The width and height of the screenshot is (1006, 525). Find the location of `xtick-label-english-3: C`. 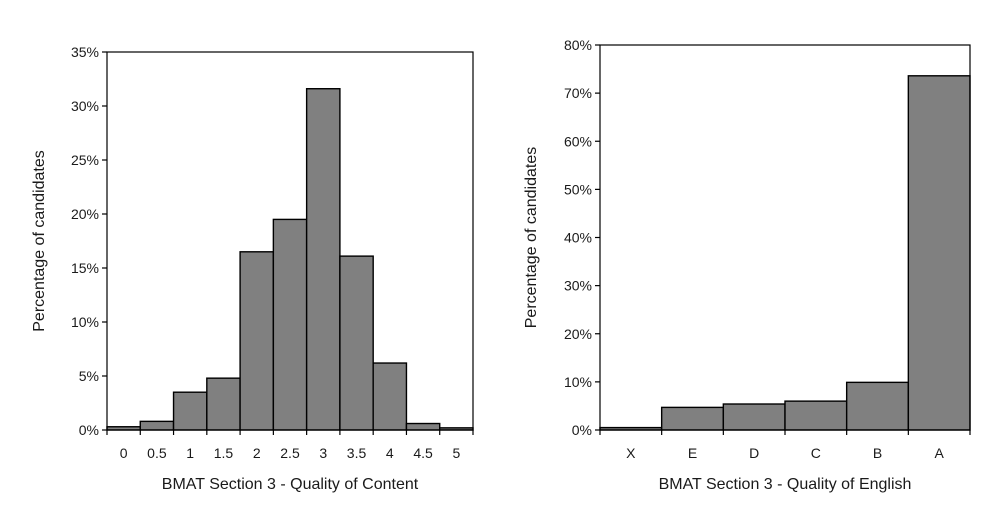

xtick-label-english-3: C is located at coordinates (816, 453).